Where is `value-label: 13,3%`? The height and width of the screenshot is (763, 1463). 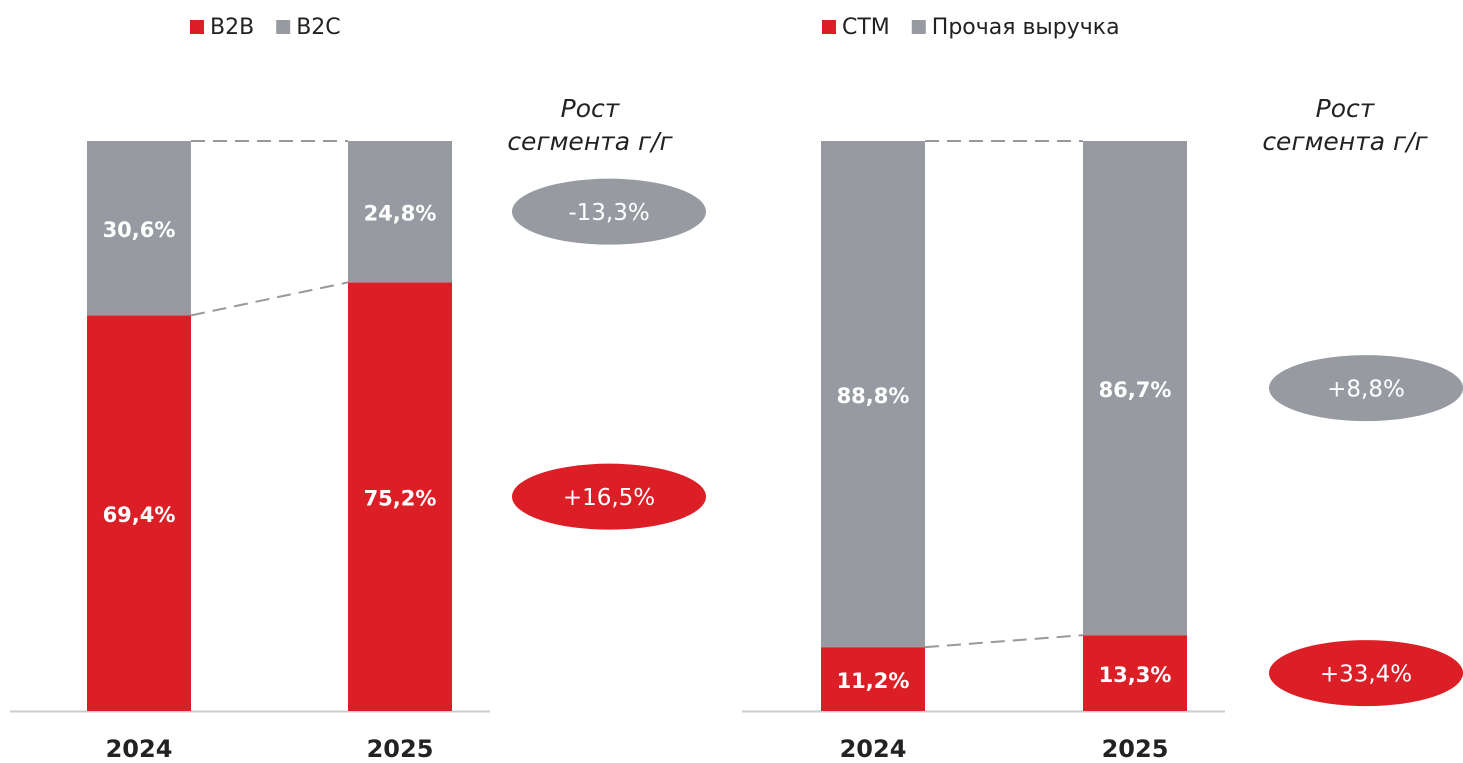 value-label: 13,3% is located at coordinates (1135, 675).